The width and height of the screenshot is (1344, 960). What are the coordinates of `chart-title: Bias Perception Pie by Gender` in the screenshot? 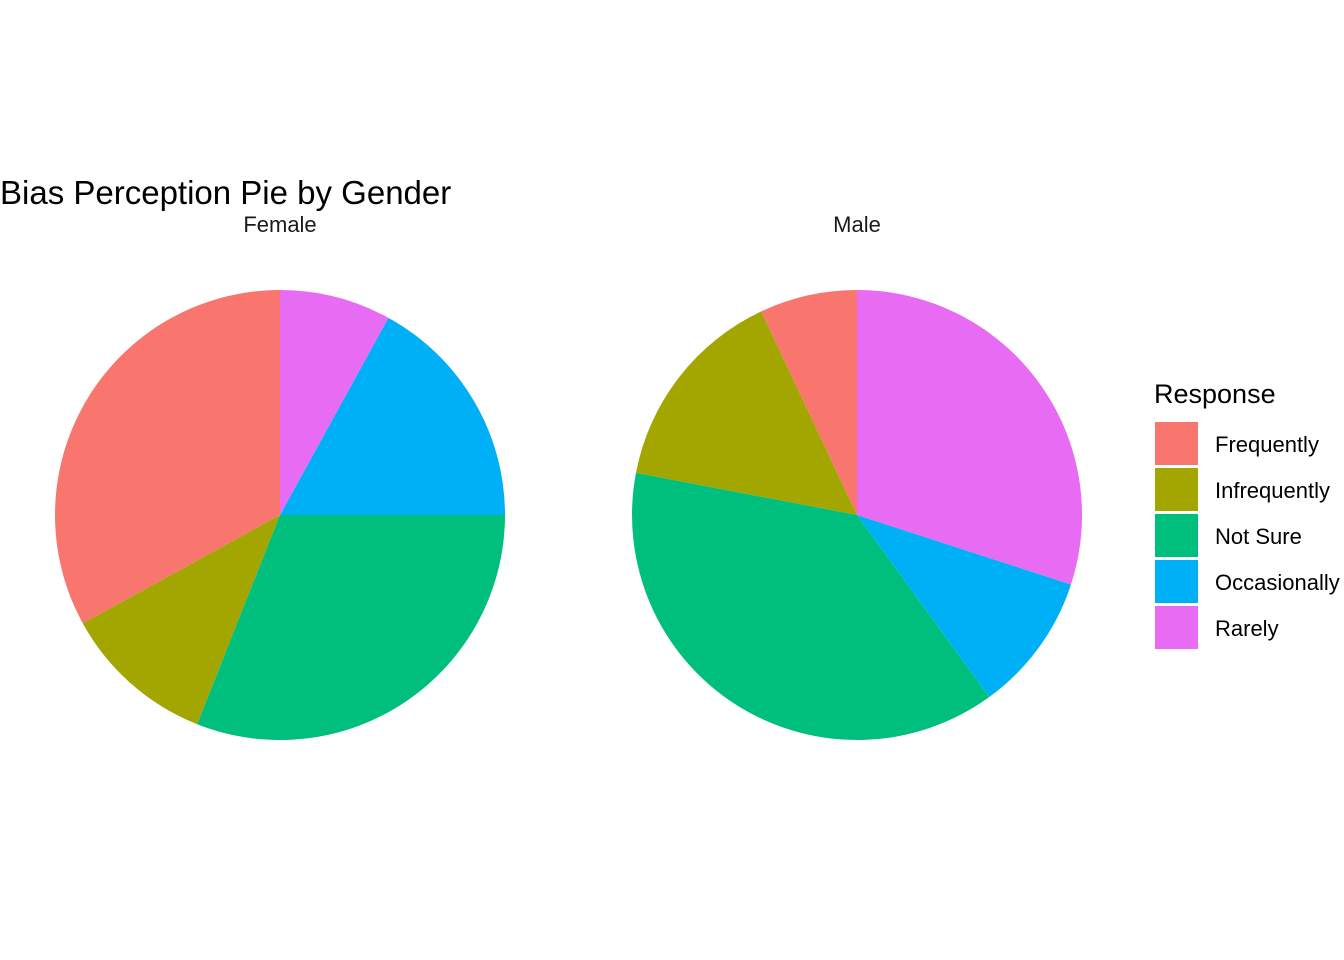 It's located at (225, 192).